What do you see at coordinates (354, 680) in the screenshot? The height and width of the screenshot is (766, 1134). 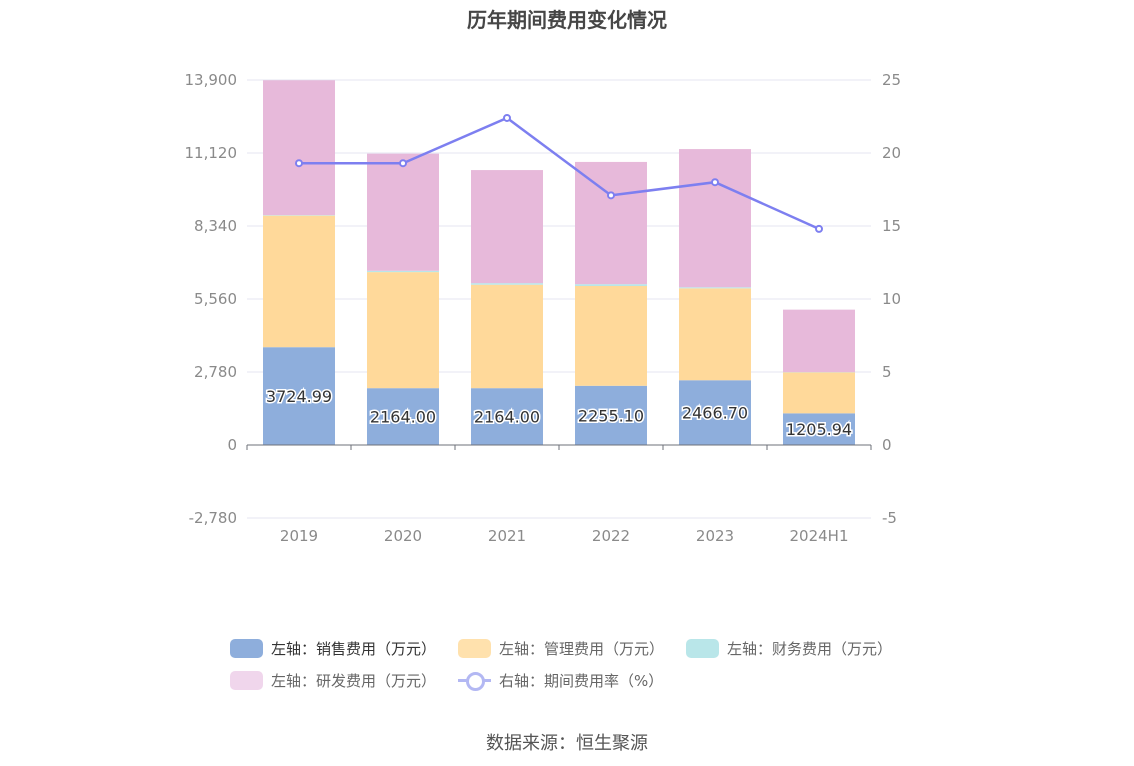 I see `legend-label-rnd: 左轴：研发费用（万元）` at bounding box center [354, 680].